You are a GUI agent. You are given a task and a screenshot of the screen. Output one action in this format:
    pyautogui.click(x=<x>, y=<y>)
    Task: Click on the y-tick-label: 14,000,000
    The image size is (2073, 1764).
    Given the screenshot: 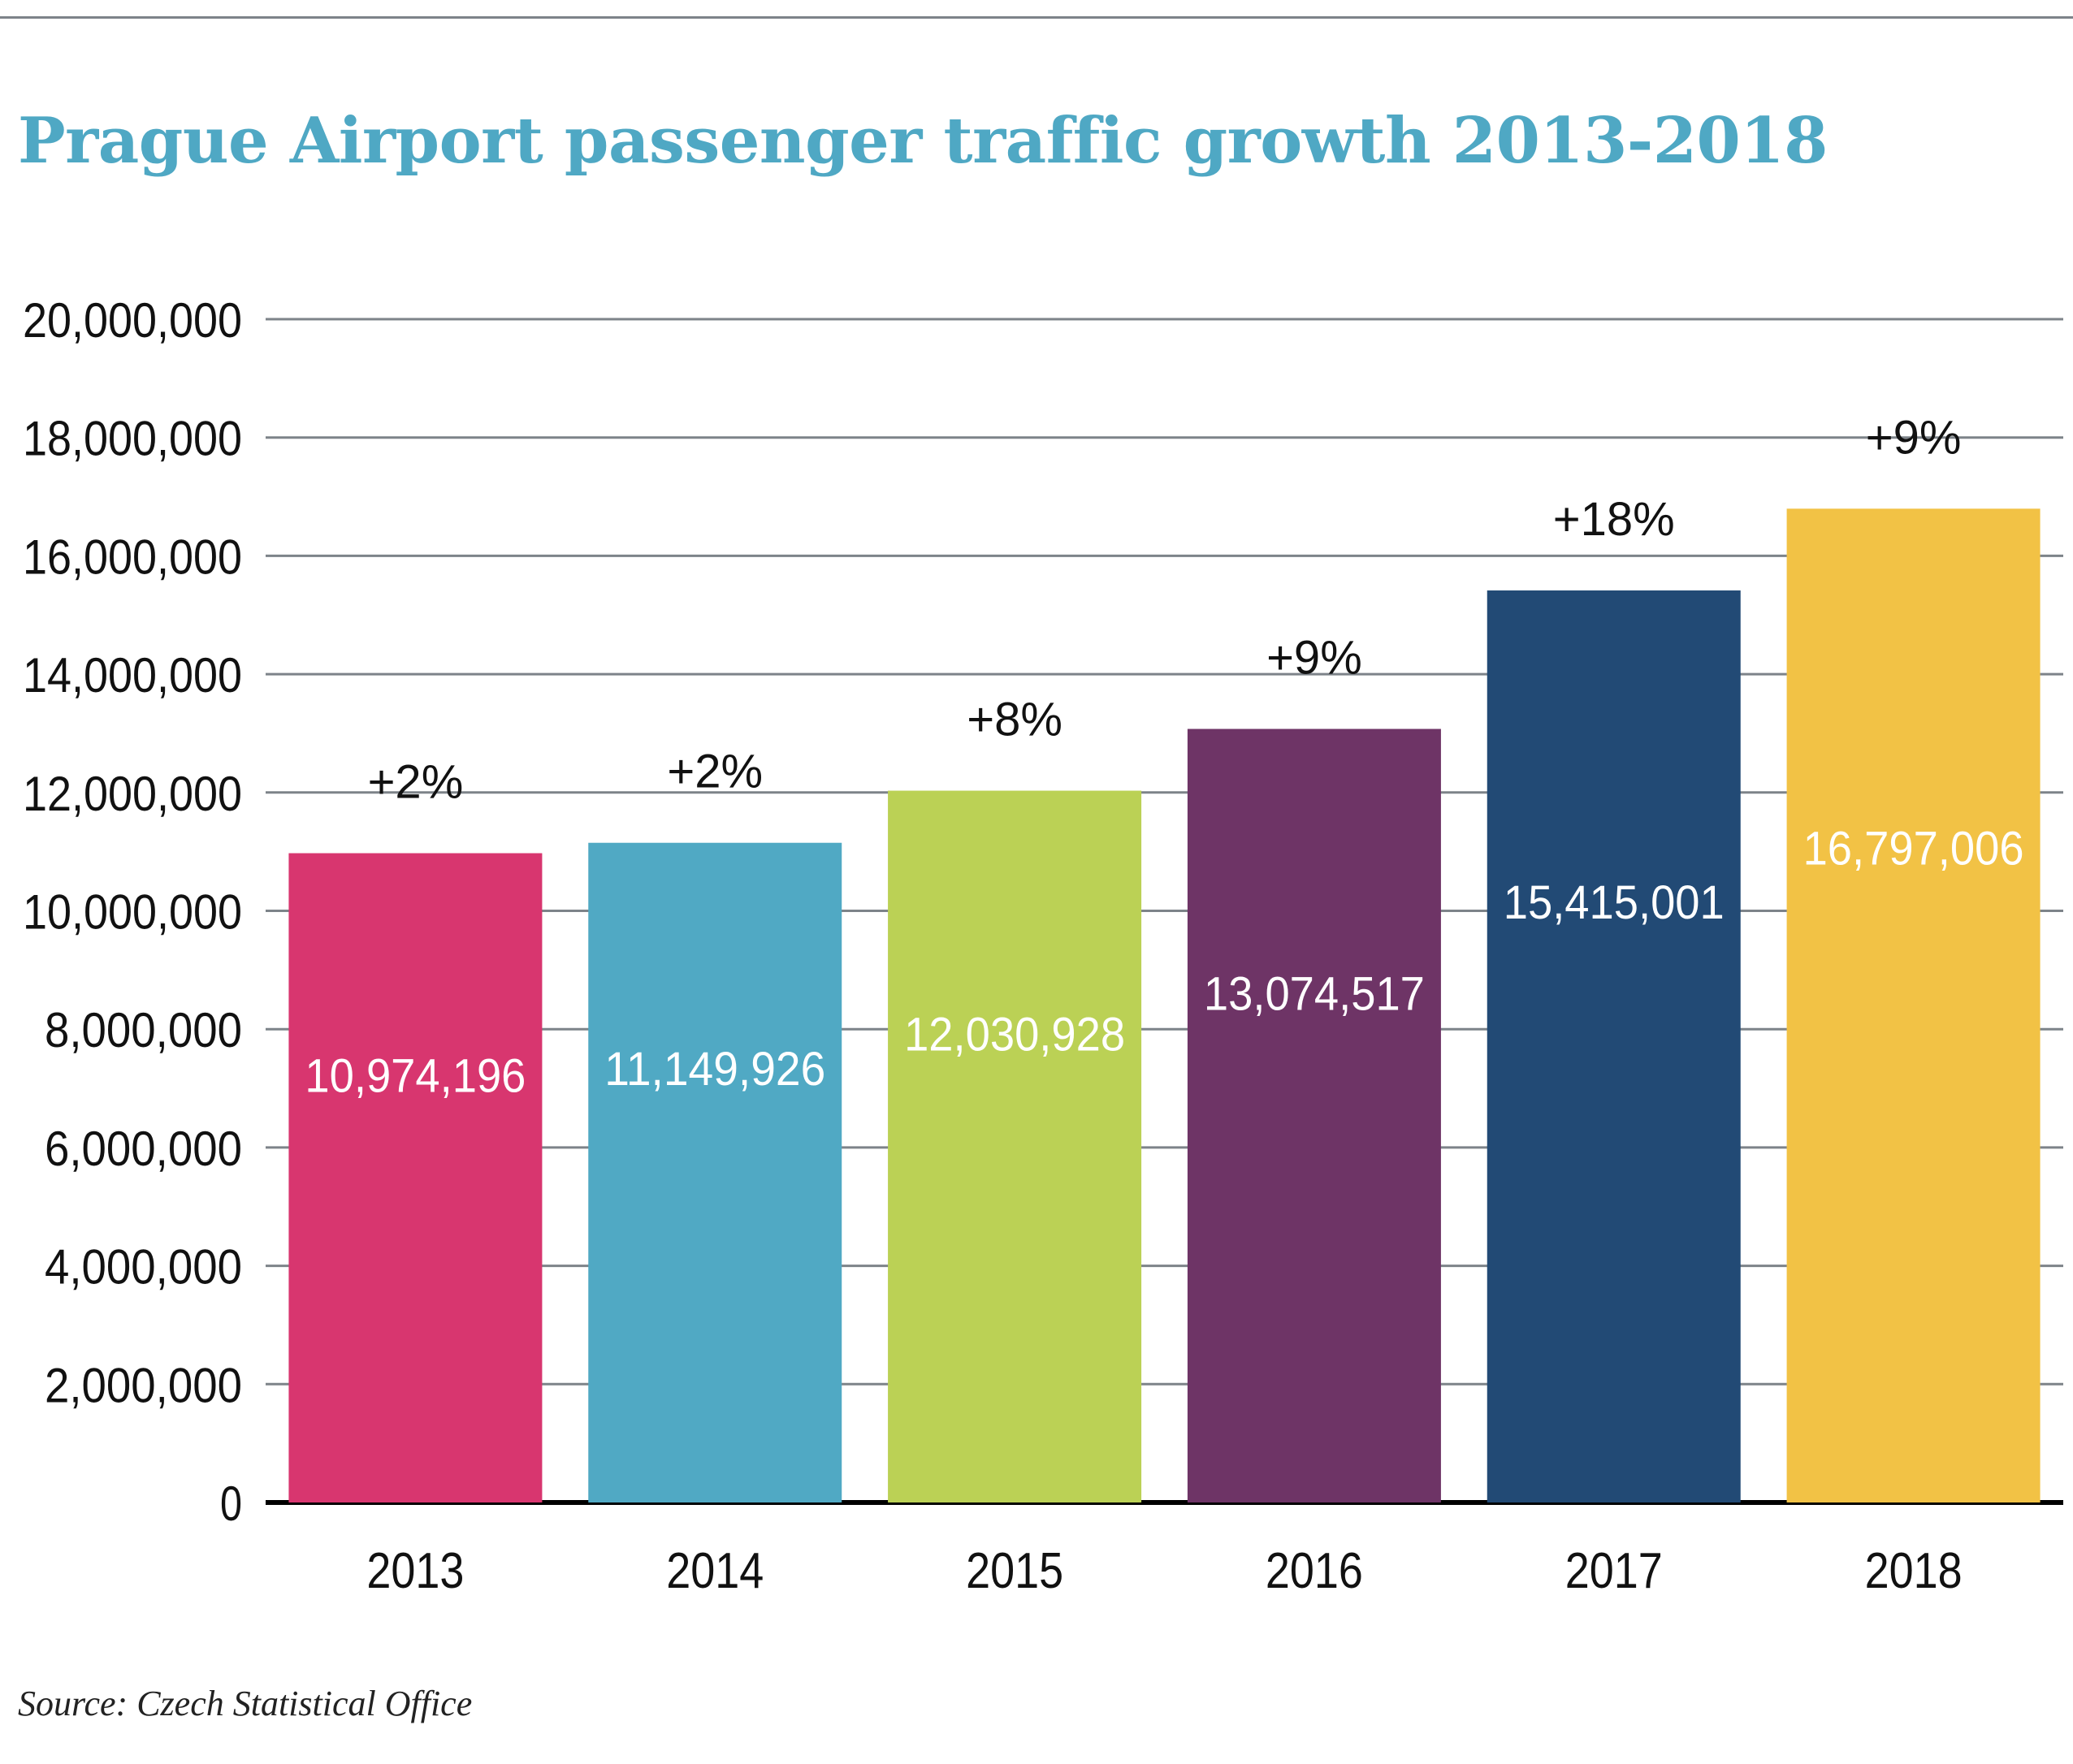 What is the action you would take?
    pyautogui.click(x=132, y=676)
    